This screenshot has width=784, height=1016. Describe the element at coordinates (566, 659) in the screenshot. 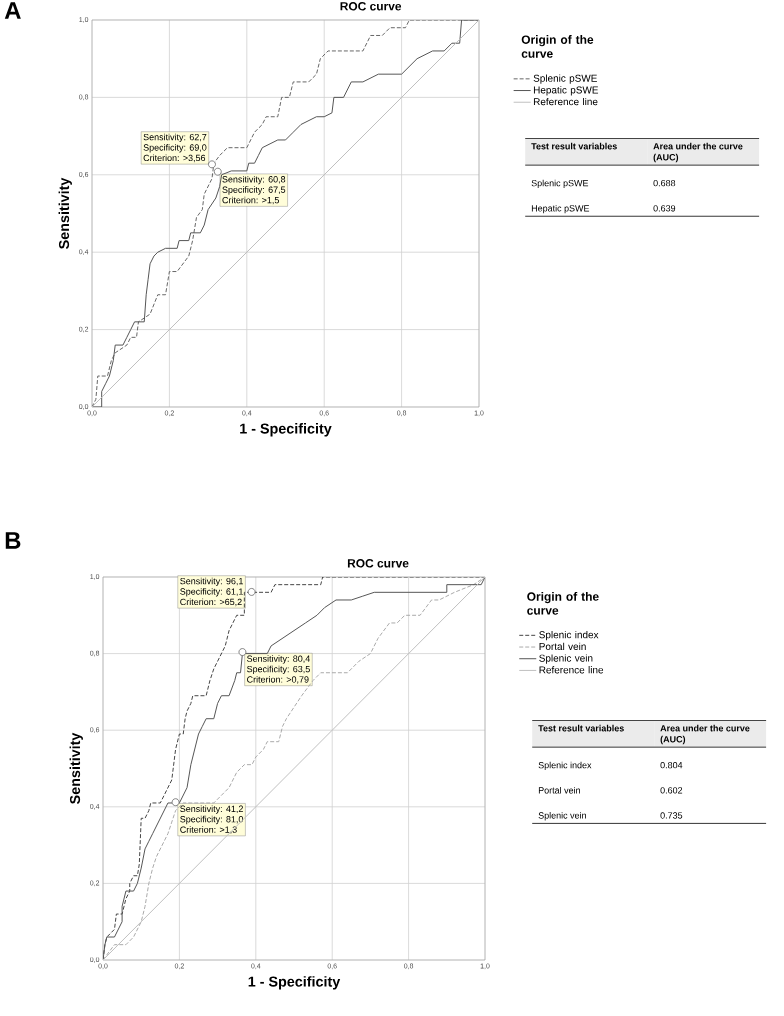

I see `legend-label: Splenic vein` at that location.